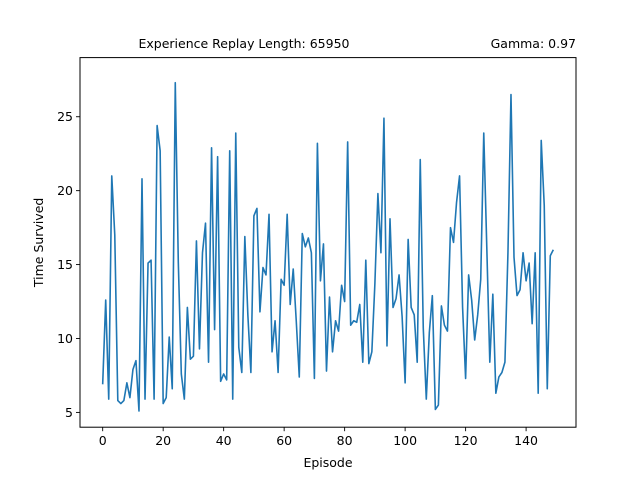 The image size is (640, 480). What do you see at coordinates (244, 43) in the screenshot?
I see `chart-title-left: Experience Replay Length: 65950` at bounding box center [244, 43].